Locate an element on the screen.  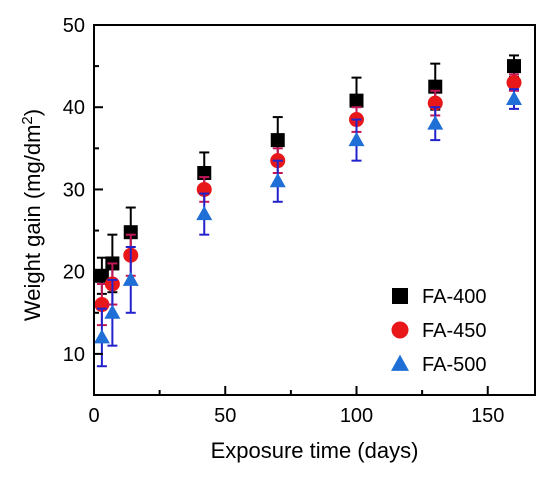
x-axis-title: Exposure time (days) is located at coordinates (315, 450).